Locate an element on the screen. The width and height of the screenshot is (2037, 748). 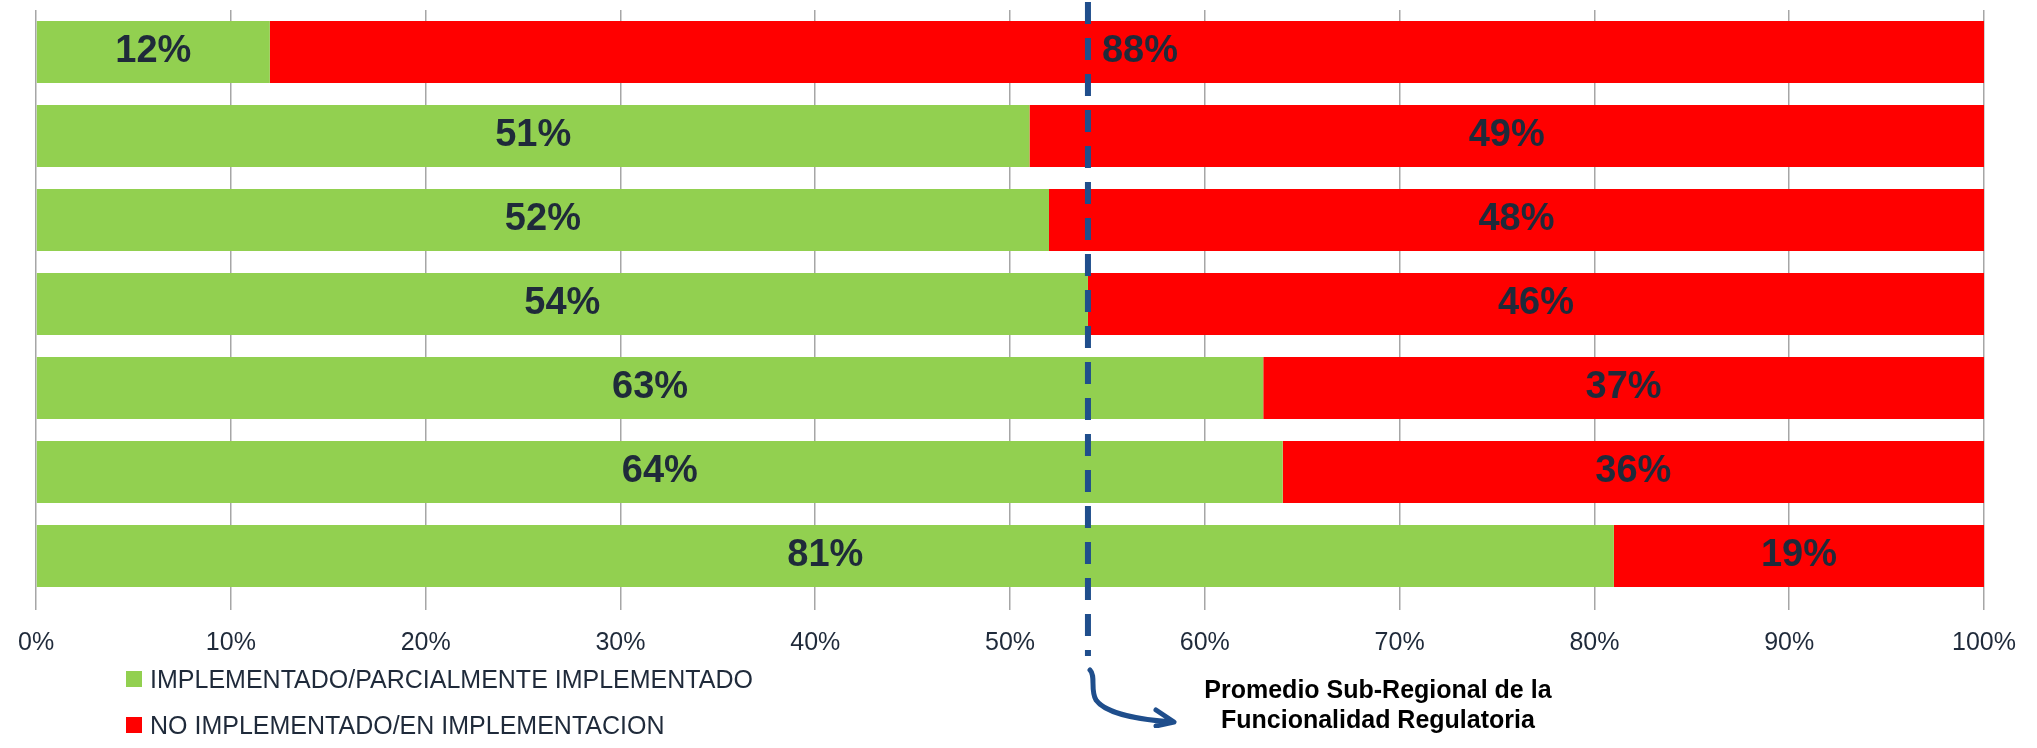
text: 19% is located at coordinates (1798, 553).